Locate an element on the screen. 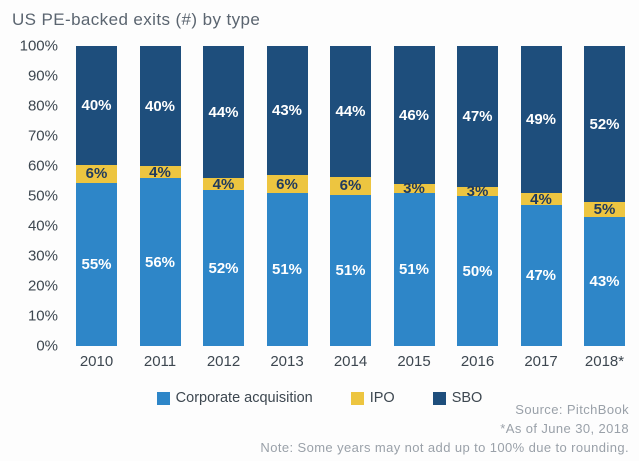 The width and height of the screenshot is (639, 461). bar-2014: 51% 6% 44% 2014 is located at coordinates (350, 208).